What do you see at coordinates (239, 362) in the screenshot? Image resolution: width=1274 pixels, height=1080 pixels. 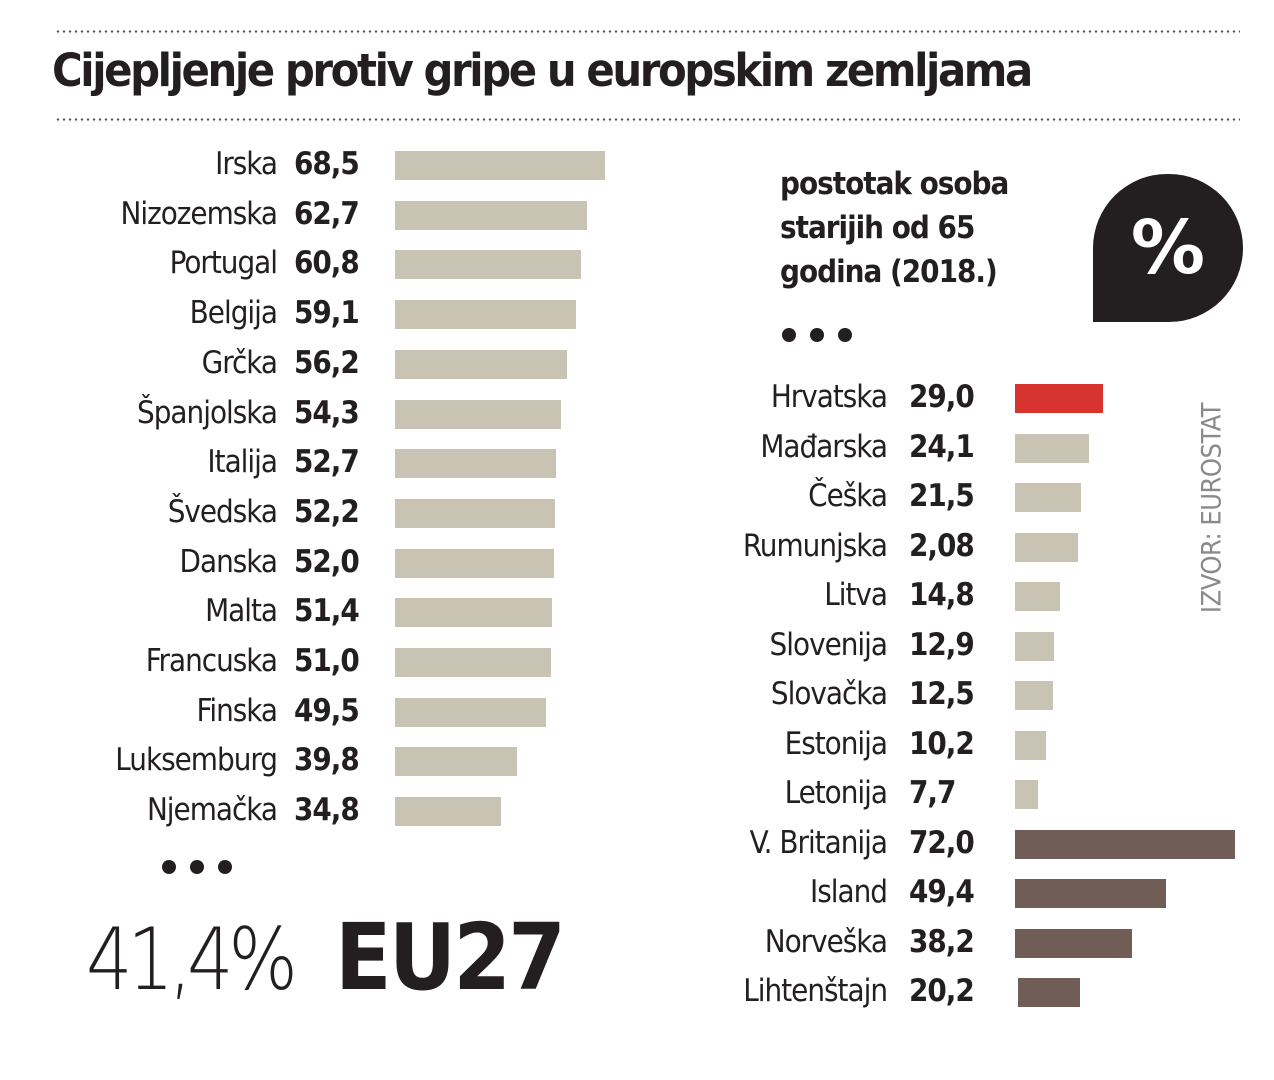 I see `country-label: Grčka` at bounding box center [239, 362].